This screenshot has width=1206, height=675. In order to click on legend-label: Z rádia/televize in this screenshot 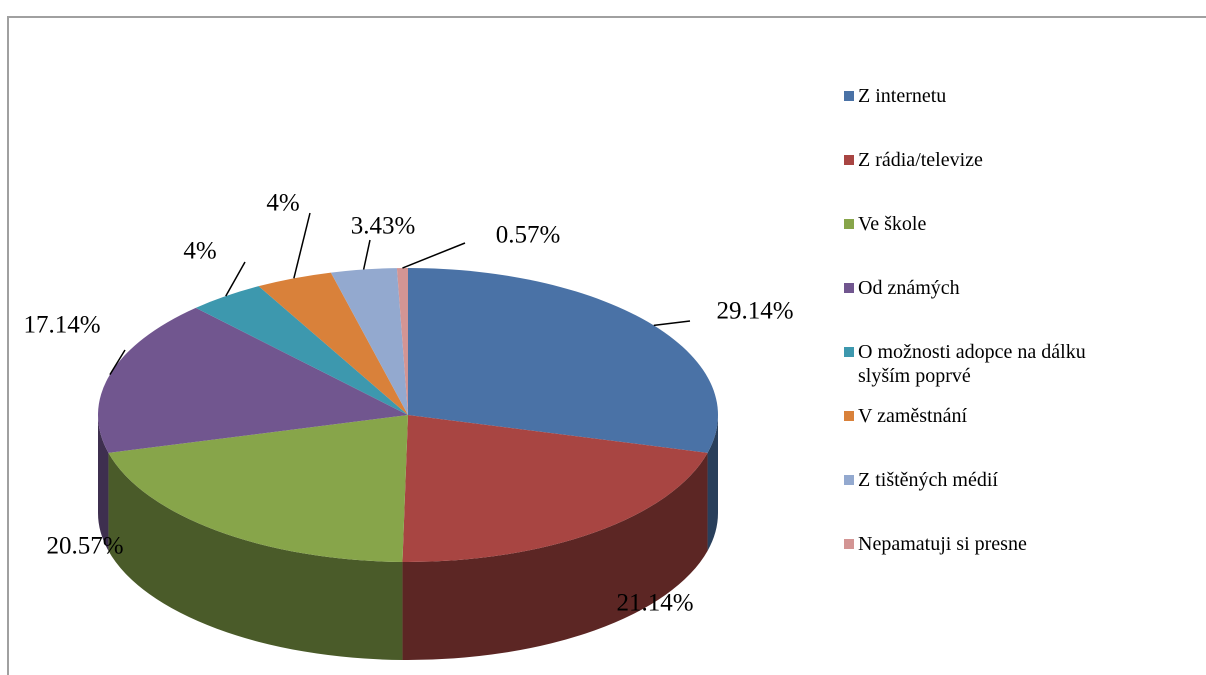, I will do `click(920, 160)`.